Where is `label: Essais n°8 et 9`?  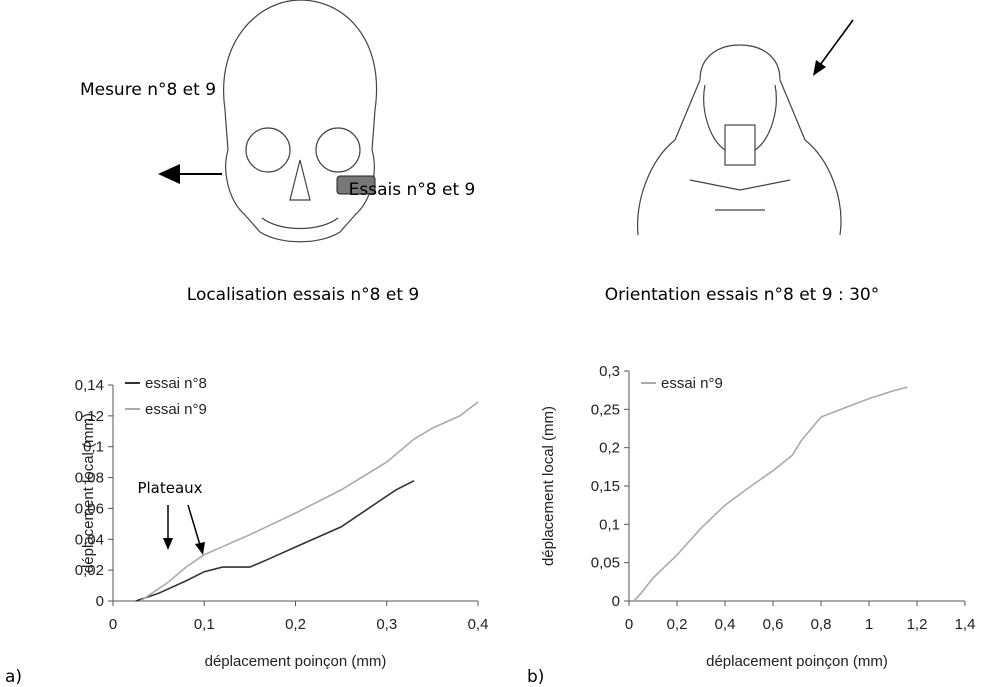 label: Essais n°8 et 9 is located at coordinates (412, 190).